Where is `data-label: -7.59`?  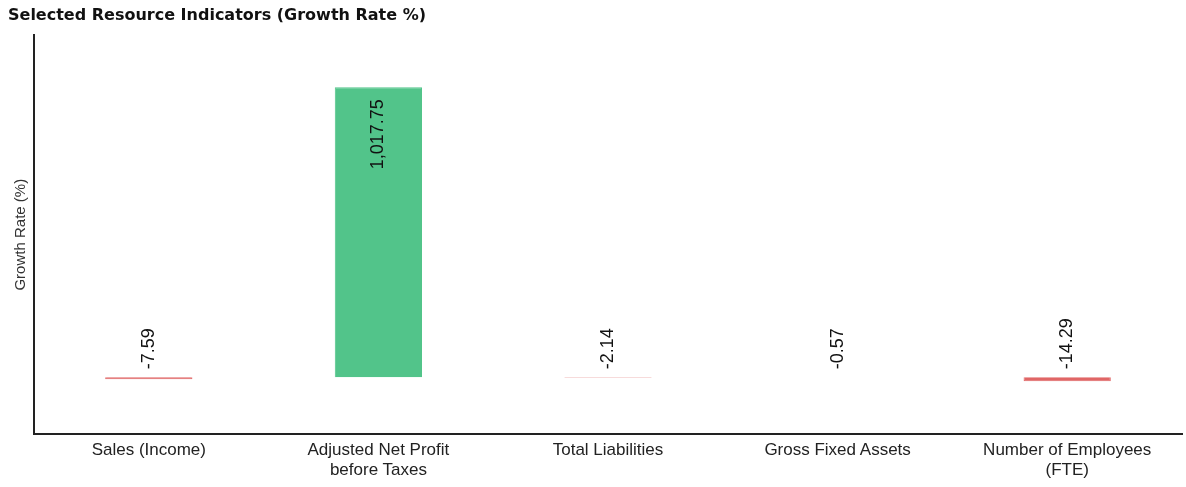
data-label: -7.59 is located at coordinates (147, 349).